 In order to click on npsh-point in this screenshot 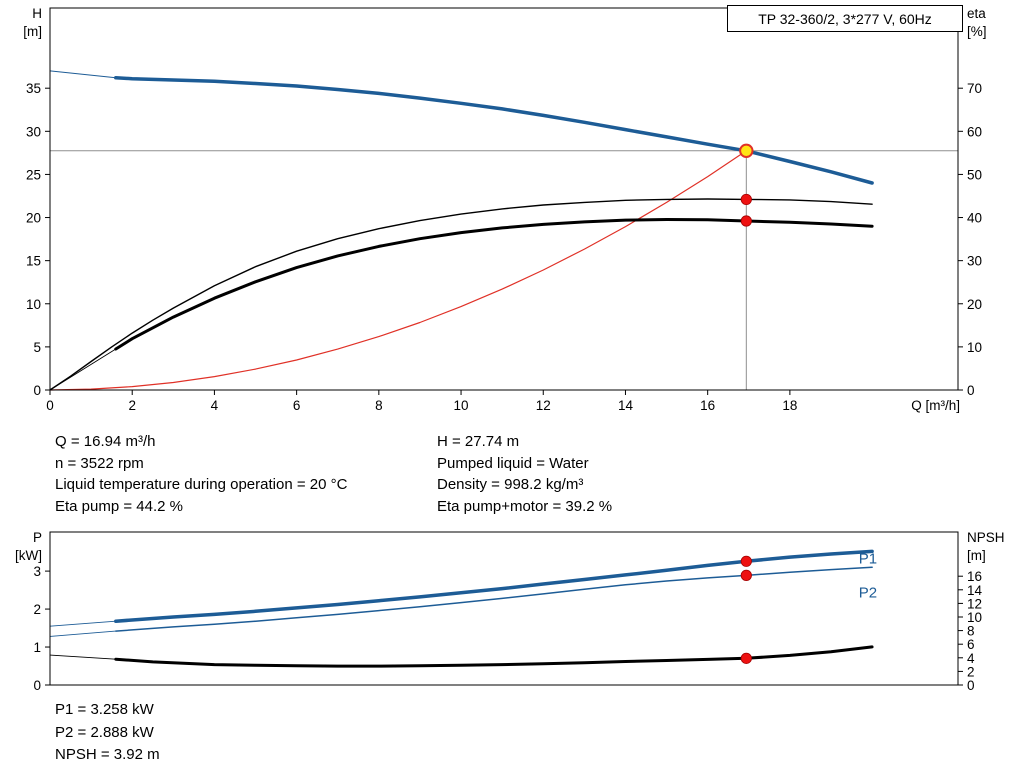, I will do `click(746, 658)`.